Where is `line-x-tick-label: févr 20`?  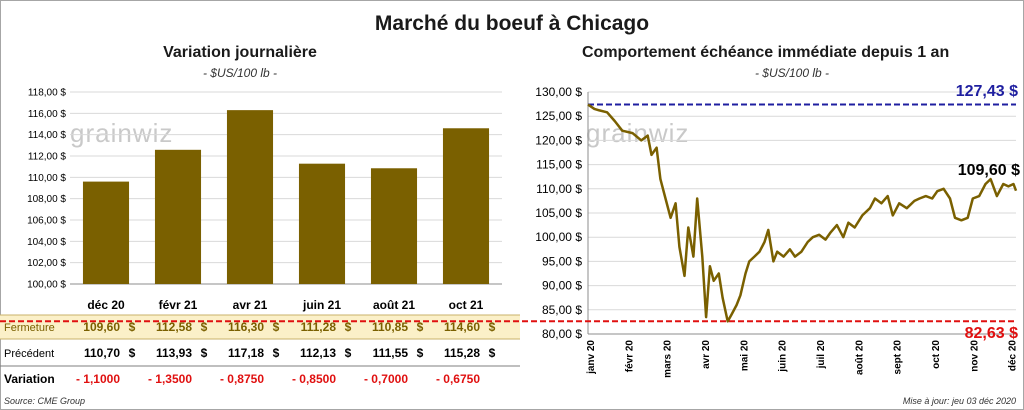 line-x-tick-label: févr 20 is located at coordinates (629, 356).